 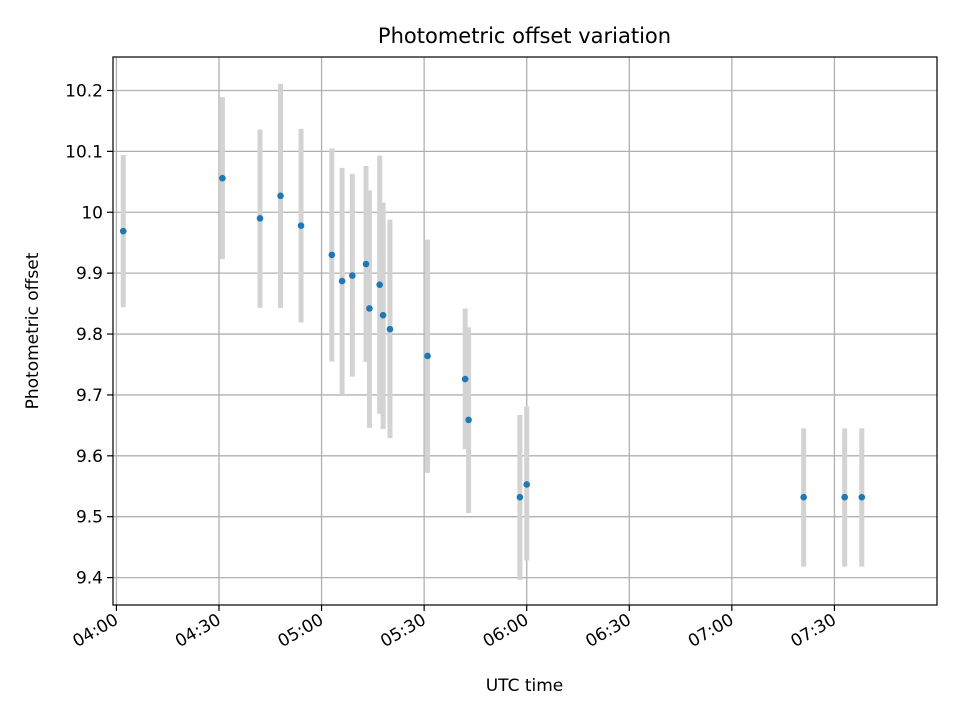 What do you see at coordinates (33, 330) in the screenshot?
I see `y-axis-label: Photometric offset` at bounding box center [33, 330].